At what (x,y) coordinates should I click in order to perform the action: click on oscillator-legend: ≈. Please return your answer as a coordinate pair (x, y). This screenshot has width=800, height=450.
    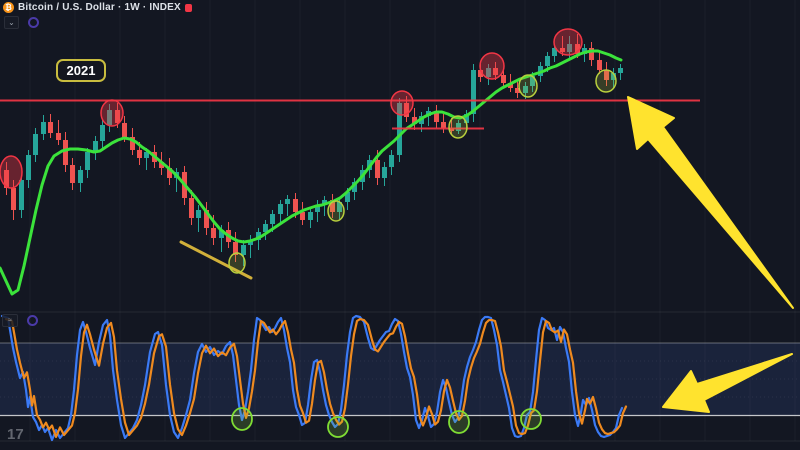
    Looking at the image, I should click on (20, 320).